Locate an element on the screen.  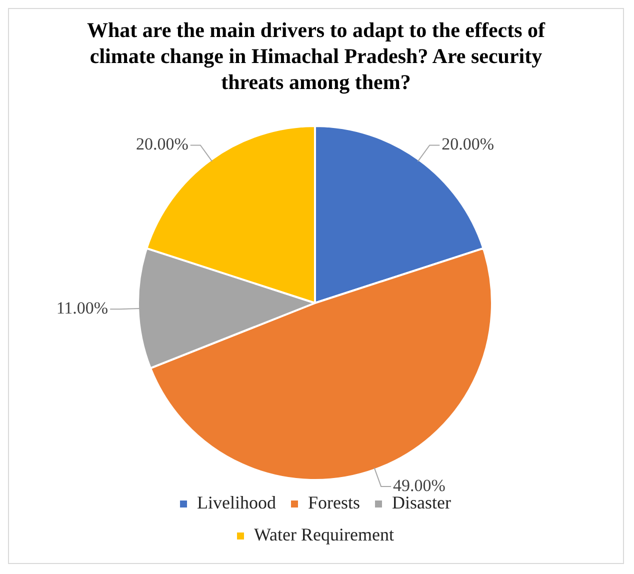
legend-label: Livelihood is located at coordinates (236, 502).